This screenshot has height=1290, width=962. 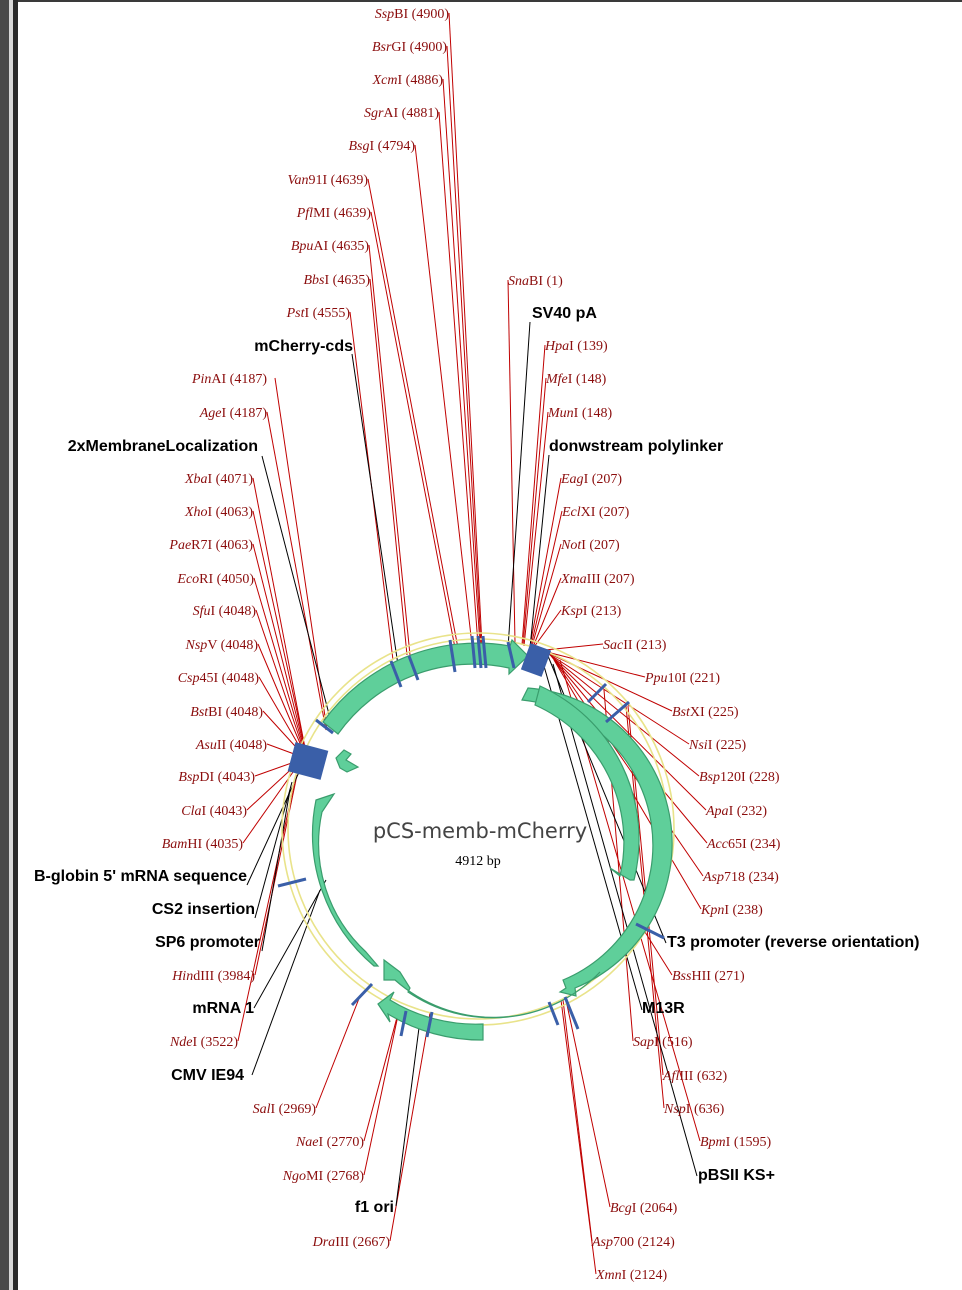 What do you see at coordinates (644, 1208) in the screenshot?
I see `enzyme-label: BcgI (2064)` at bounding box center [644, 1208].